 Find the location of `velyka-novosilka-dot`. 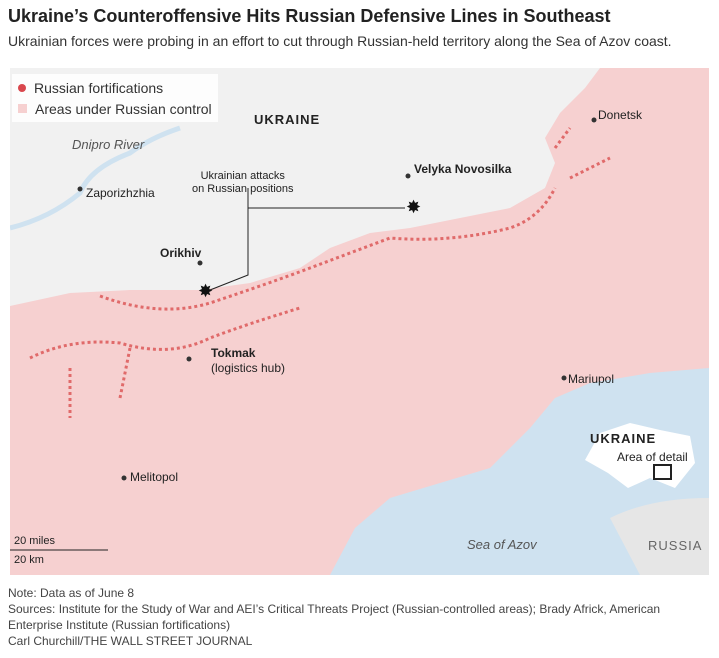

velyka-novosilka-dot is located at coordinates (408, 176).